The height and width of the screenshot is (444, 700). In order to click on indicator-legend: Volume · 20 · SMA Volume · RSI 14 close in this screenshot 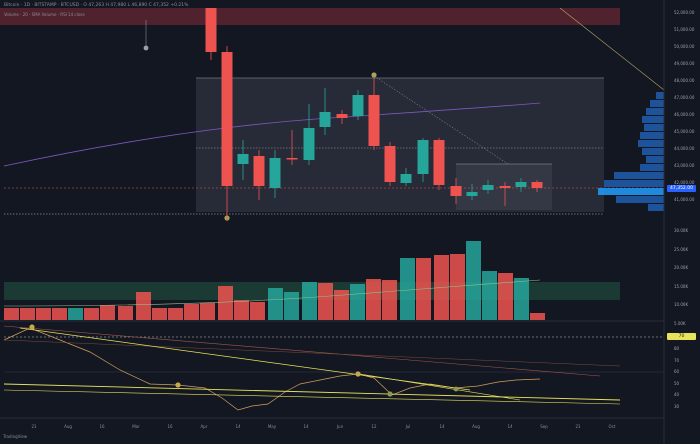, I will do `click(44, 14)`.